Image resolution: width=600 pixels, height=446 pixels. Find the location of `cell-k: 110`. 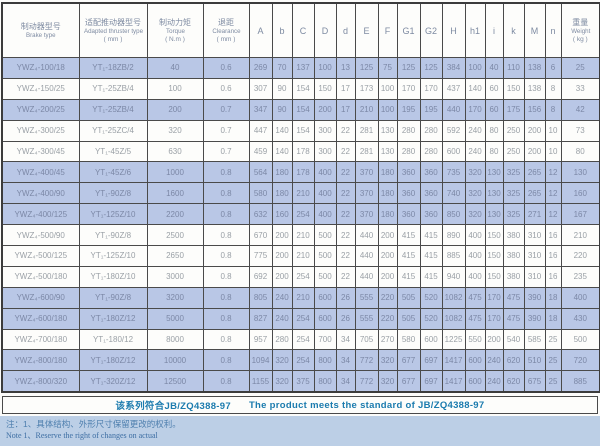

cell-k: 110 is located at coordinates (513, 68).